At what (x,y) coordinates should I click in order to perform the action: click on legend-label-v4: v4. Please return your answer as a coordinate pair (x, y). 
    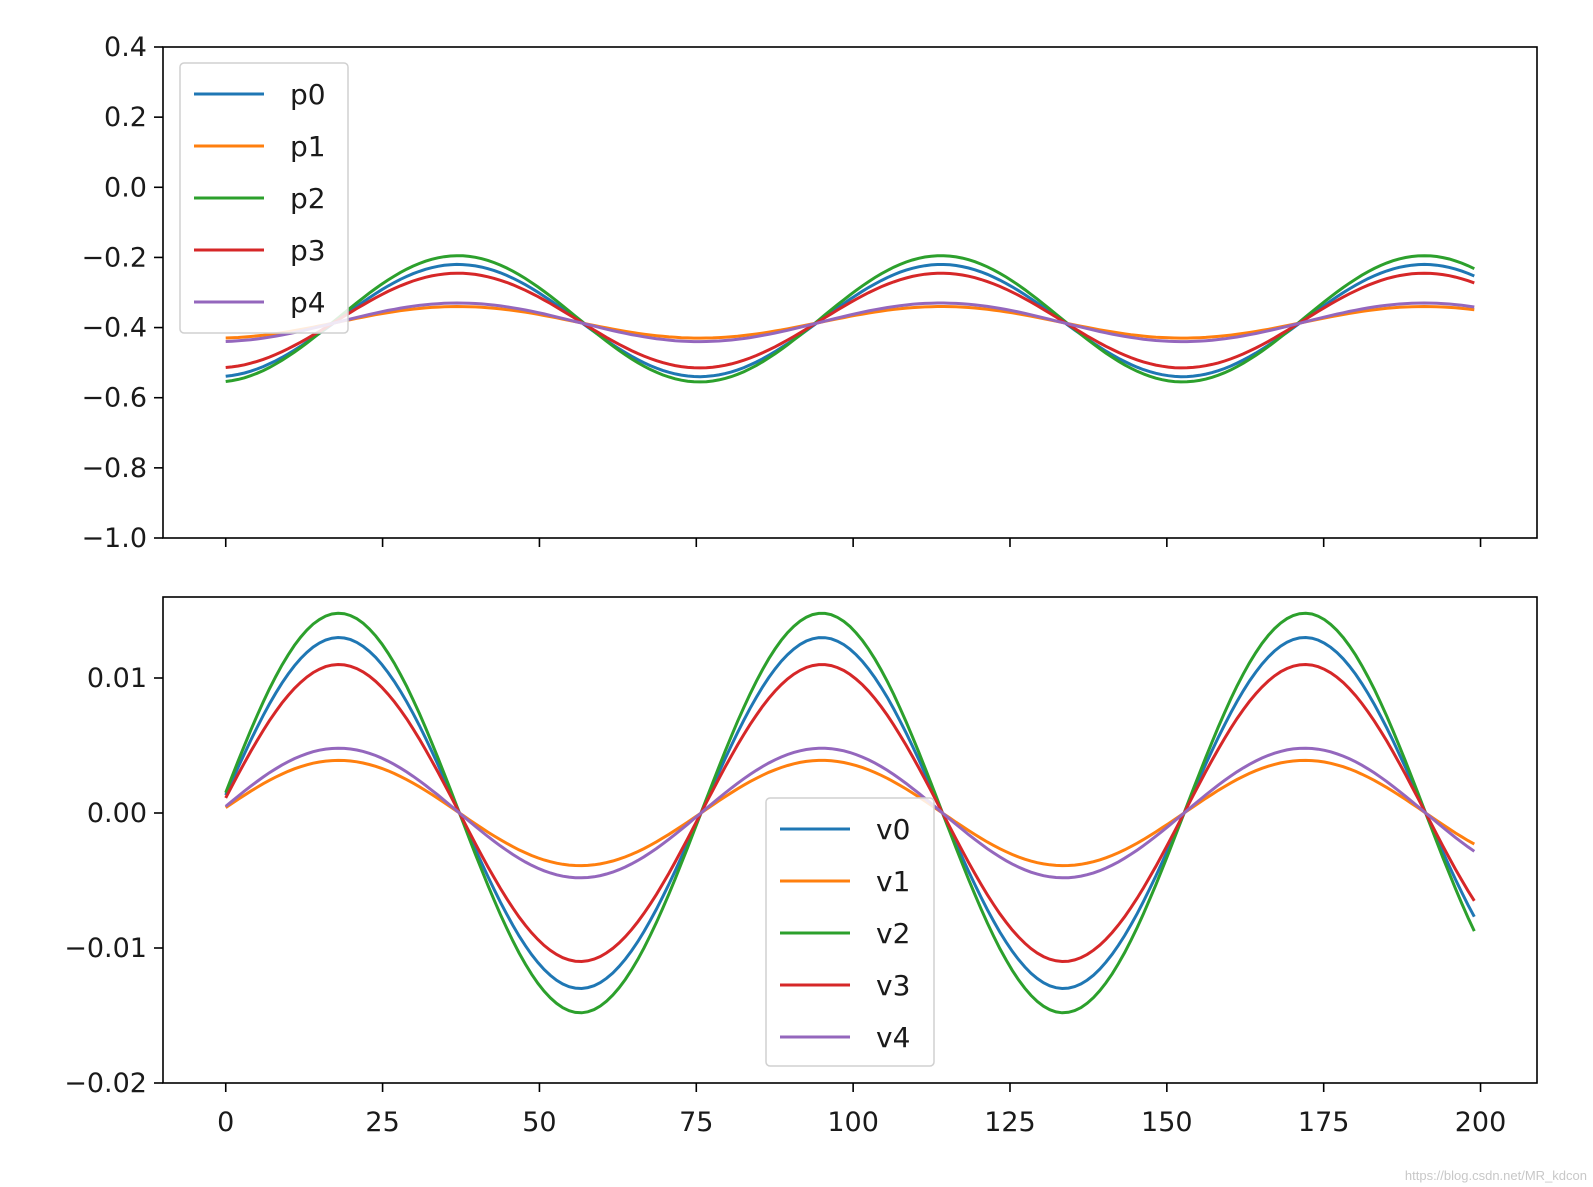
    Looking at the image, I should click on (893, 1037).